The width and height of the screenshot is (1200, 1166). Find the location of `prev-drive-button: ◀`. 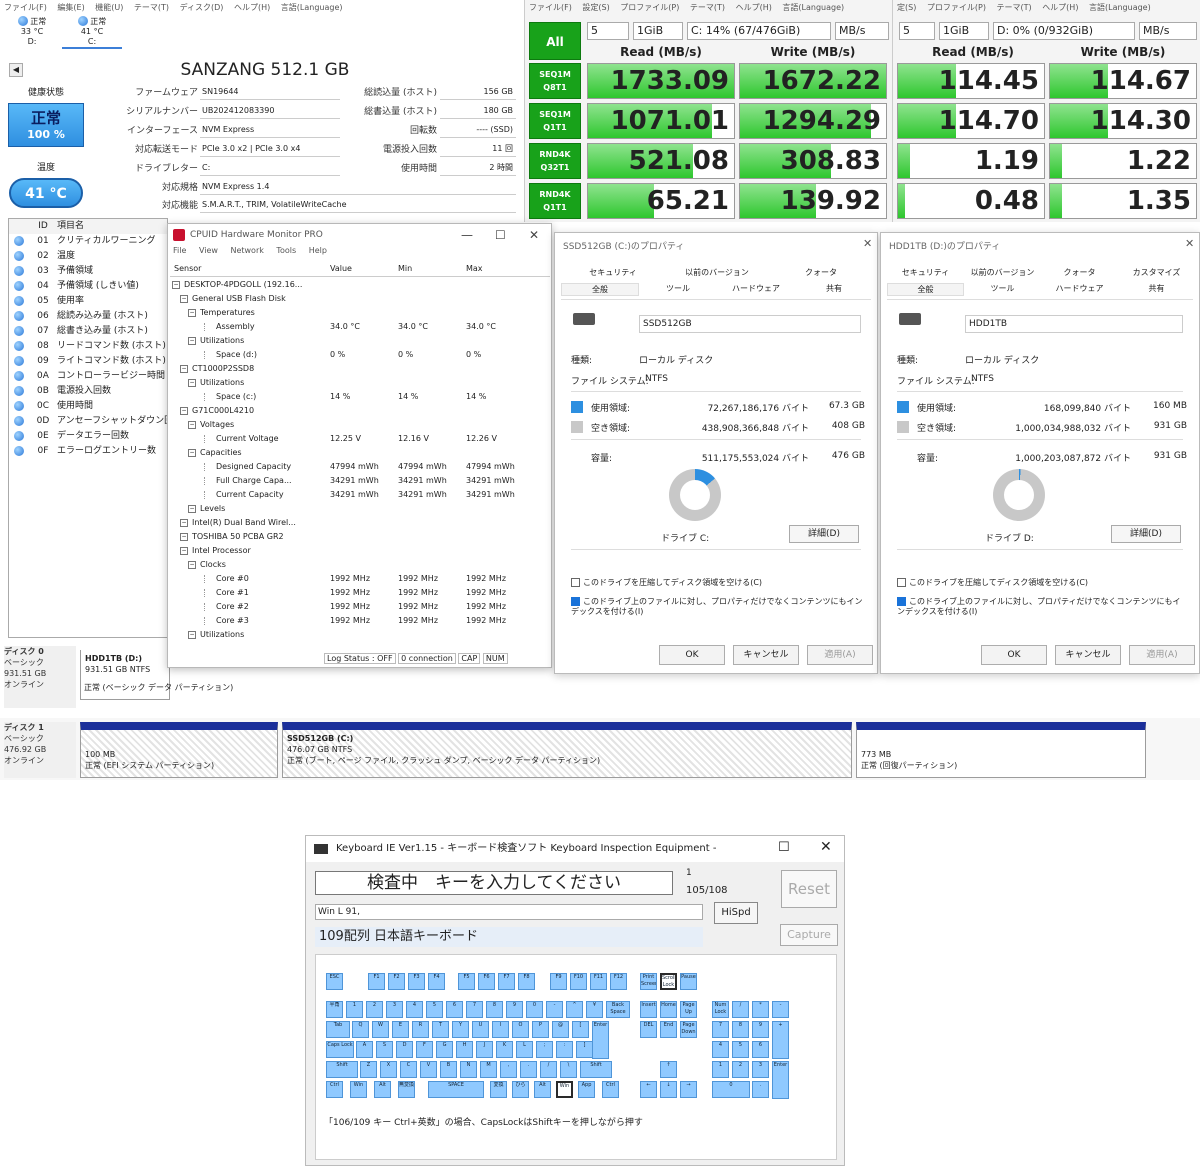

prev-drive-button: ◀ is located at coordinates (16, 70).